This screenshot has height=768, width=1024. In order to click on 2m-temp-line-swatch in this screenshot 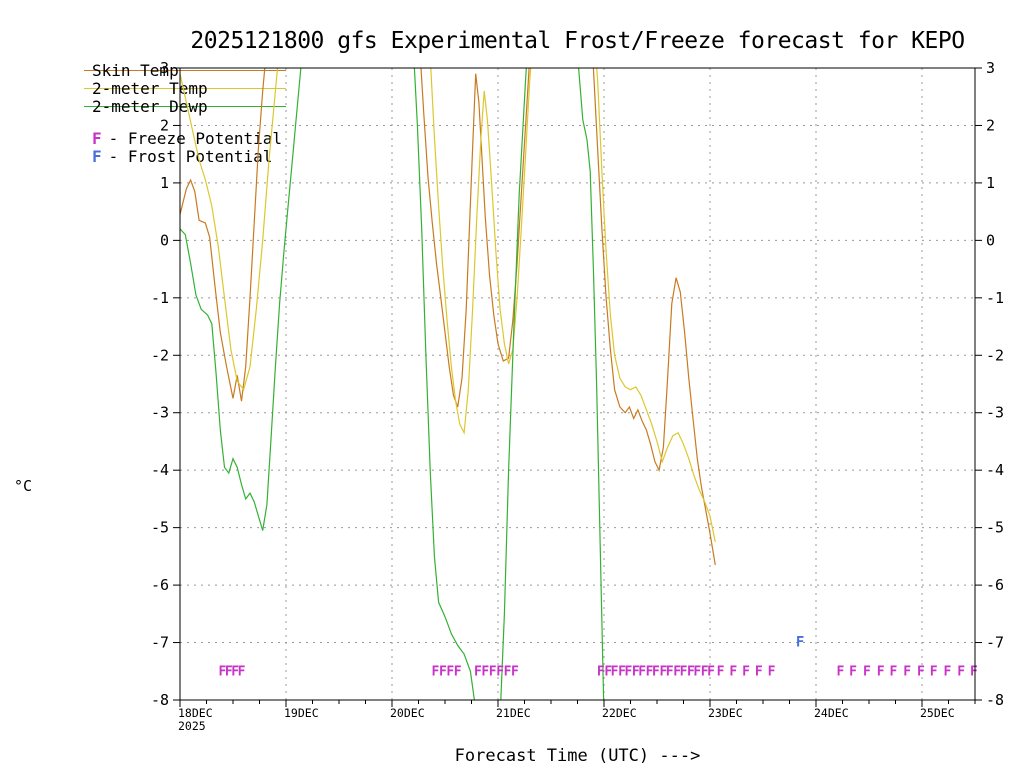, I will do `click(185, 88)`.